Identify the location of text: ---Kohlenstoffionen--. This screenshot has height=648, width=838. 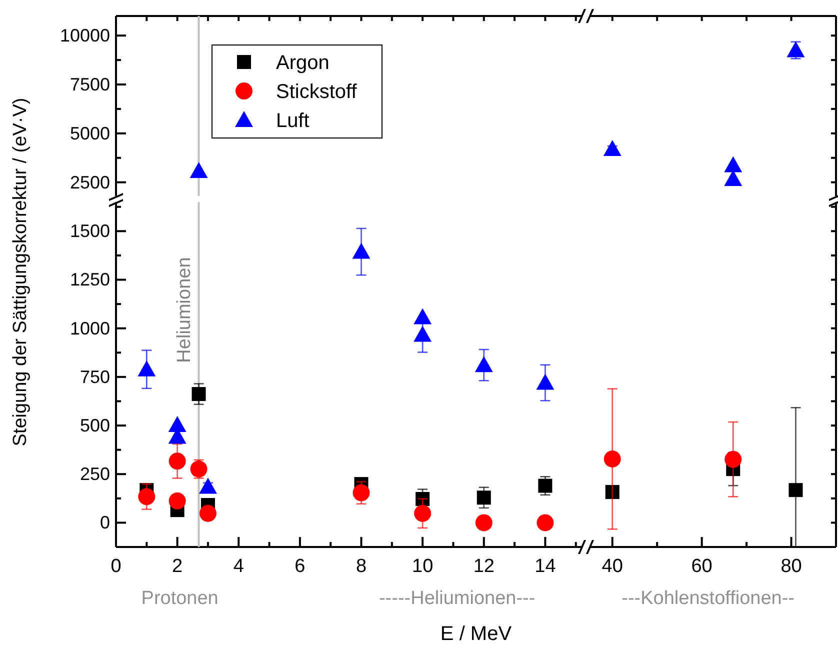
(708, 598).